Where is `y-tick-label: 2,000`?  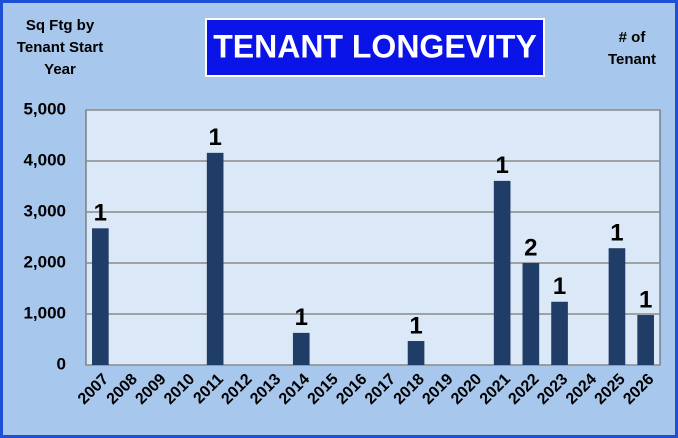
y-tick-label: 2,000 is located at coordinates (44, 261).